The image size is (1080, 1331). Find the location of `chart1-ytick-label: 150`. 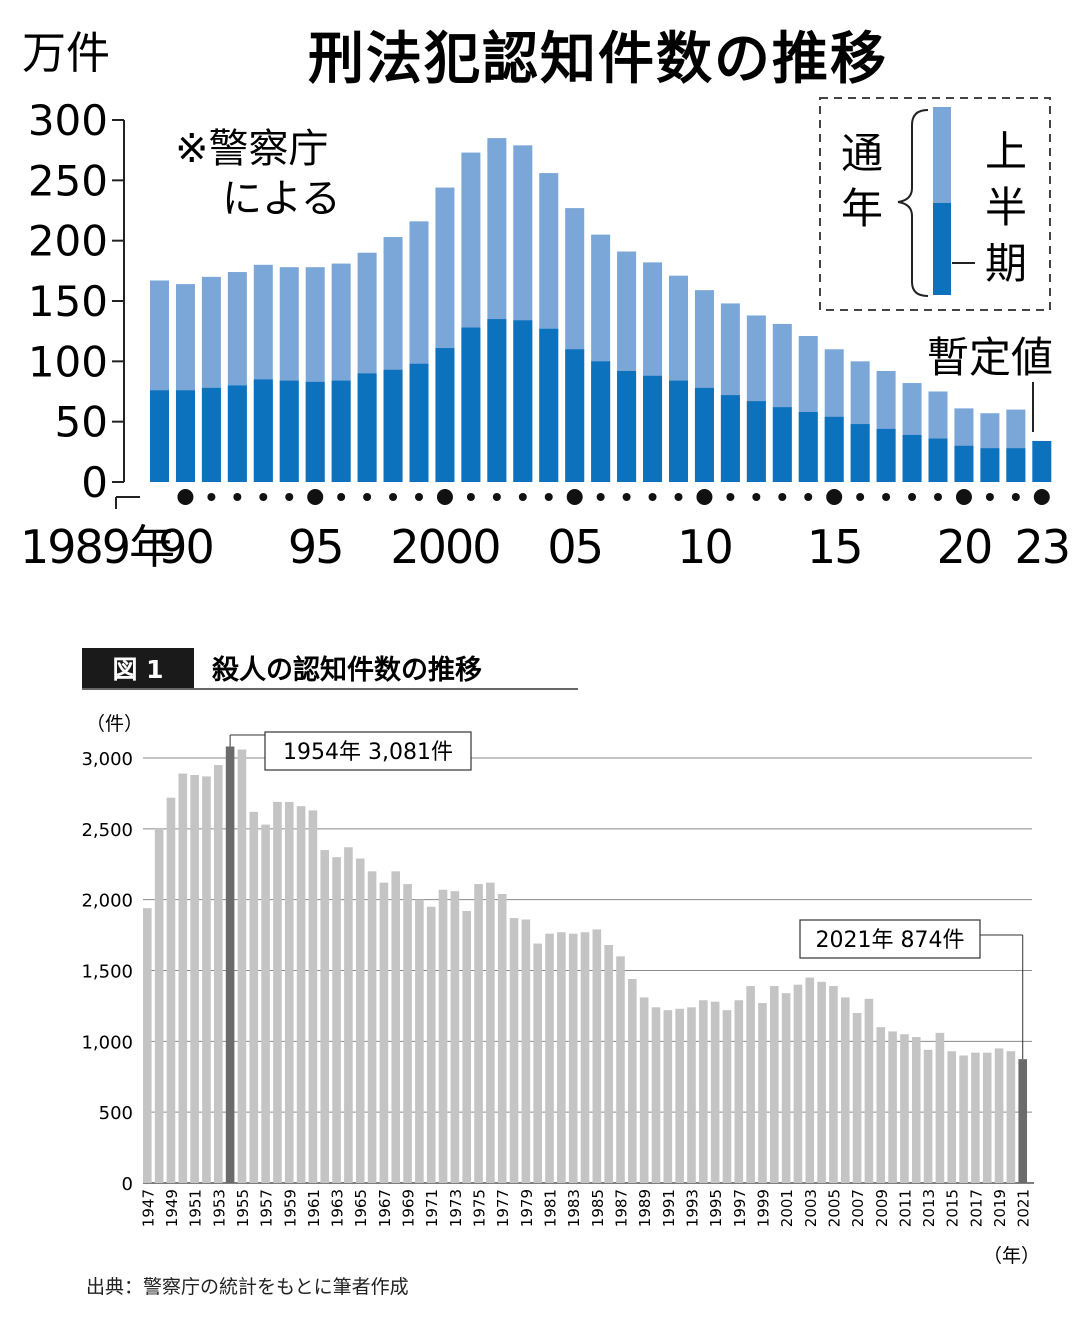

chart1-ytick-label: 150 is located at coordinates (68, 301).